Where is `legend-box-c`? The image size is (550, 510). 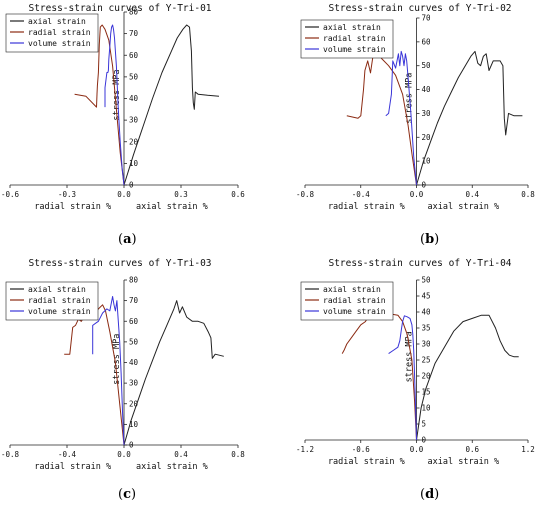 legend-box-c is located at coordinates (52, 301).